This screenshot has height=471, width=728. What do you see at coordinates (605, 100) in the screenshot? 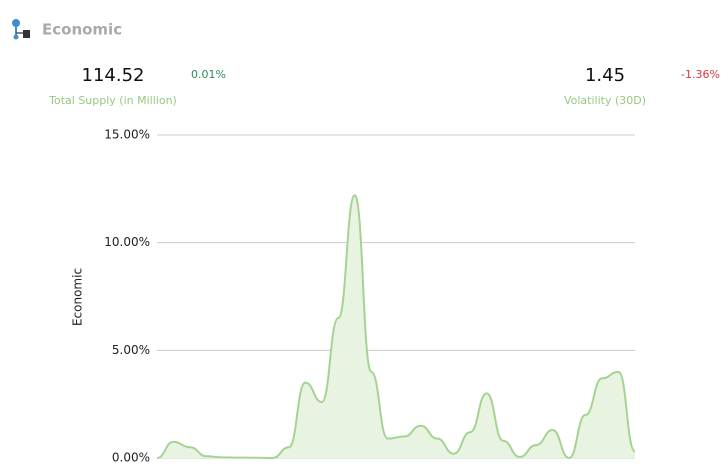
I see `stat-label: Volatility (30D)` at bounding box center [605, 100].